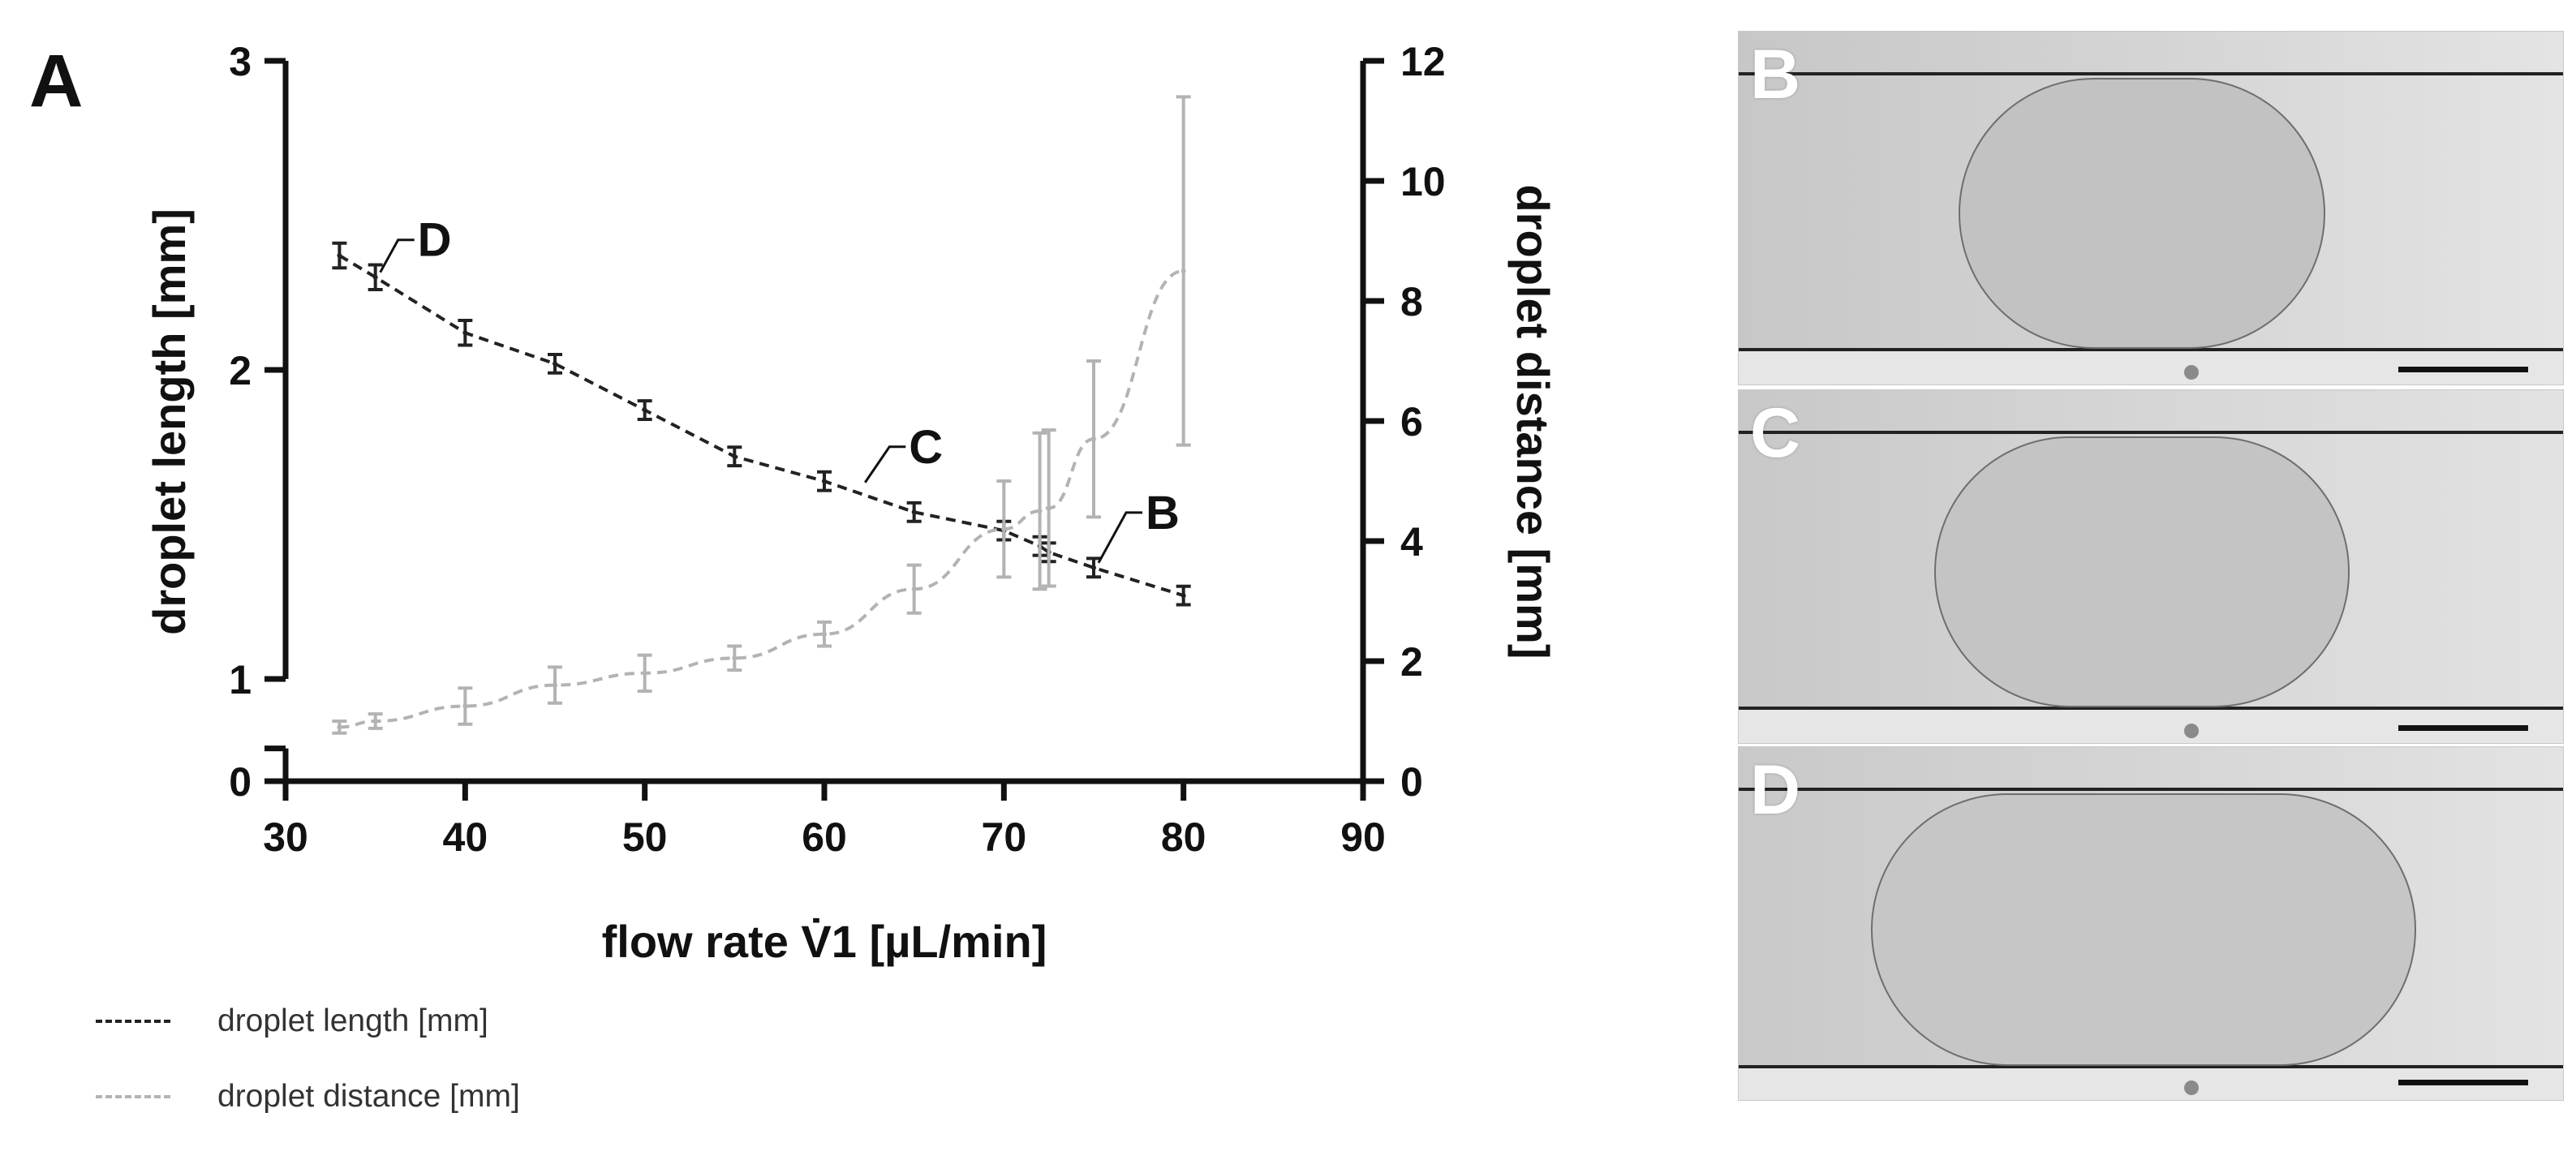 The image size is (2576, 1160). Describe the element at coordinates (285, 837) in the screenshot. I see `x-tick-label: 30` at that location.